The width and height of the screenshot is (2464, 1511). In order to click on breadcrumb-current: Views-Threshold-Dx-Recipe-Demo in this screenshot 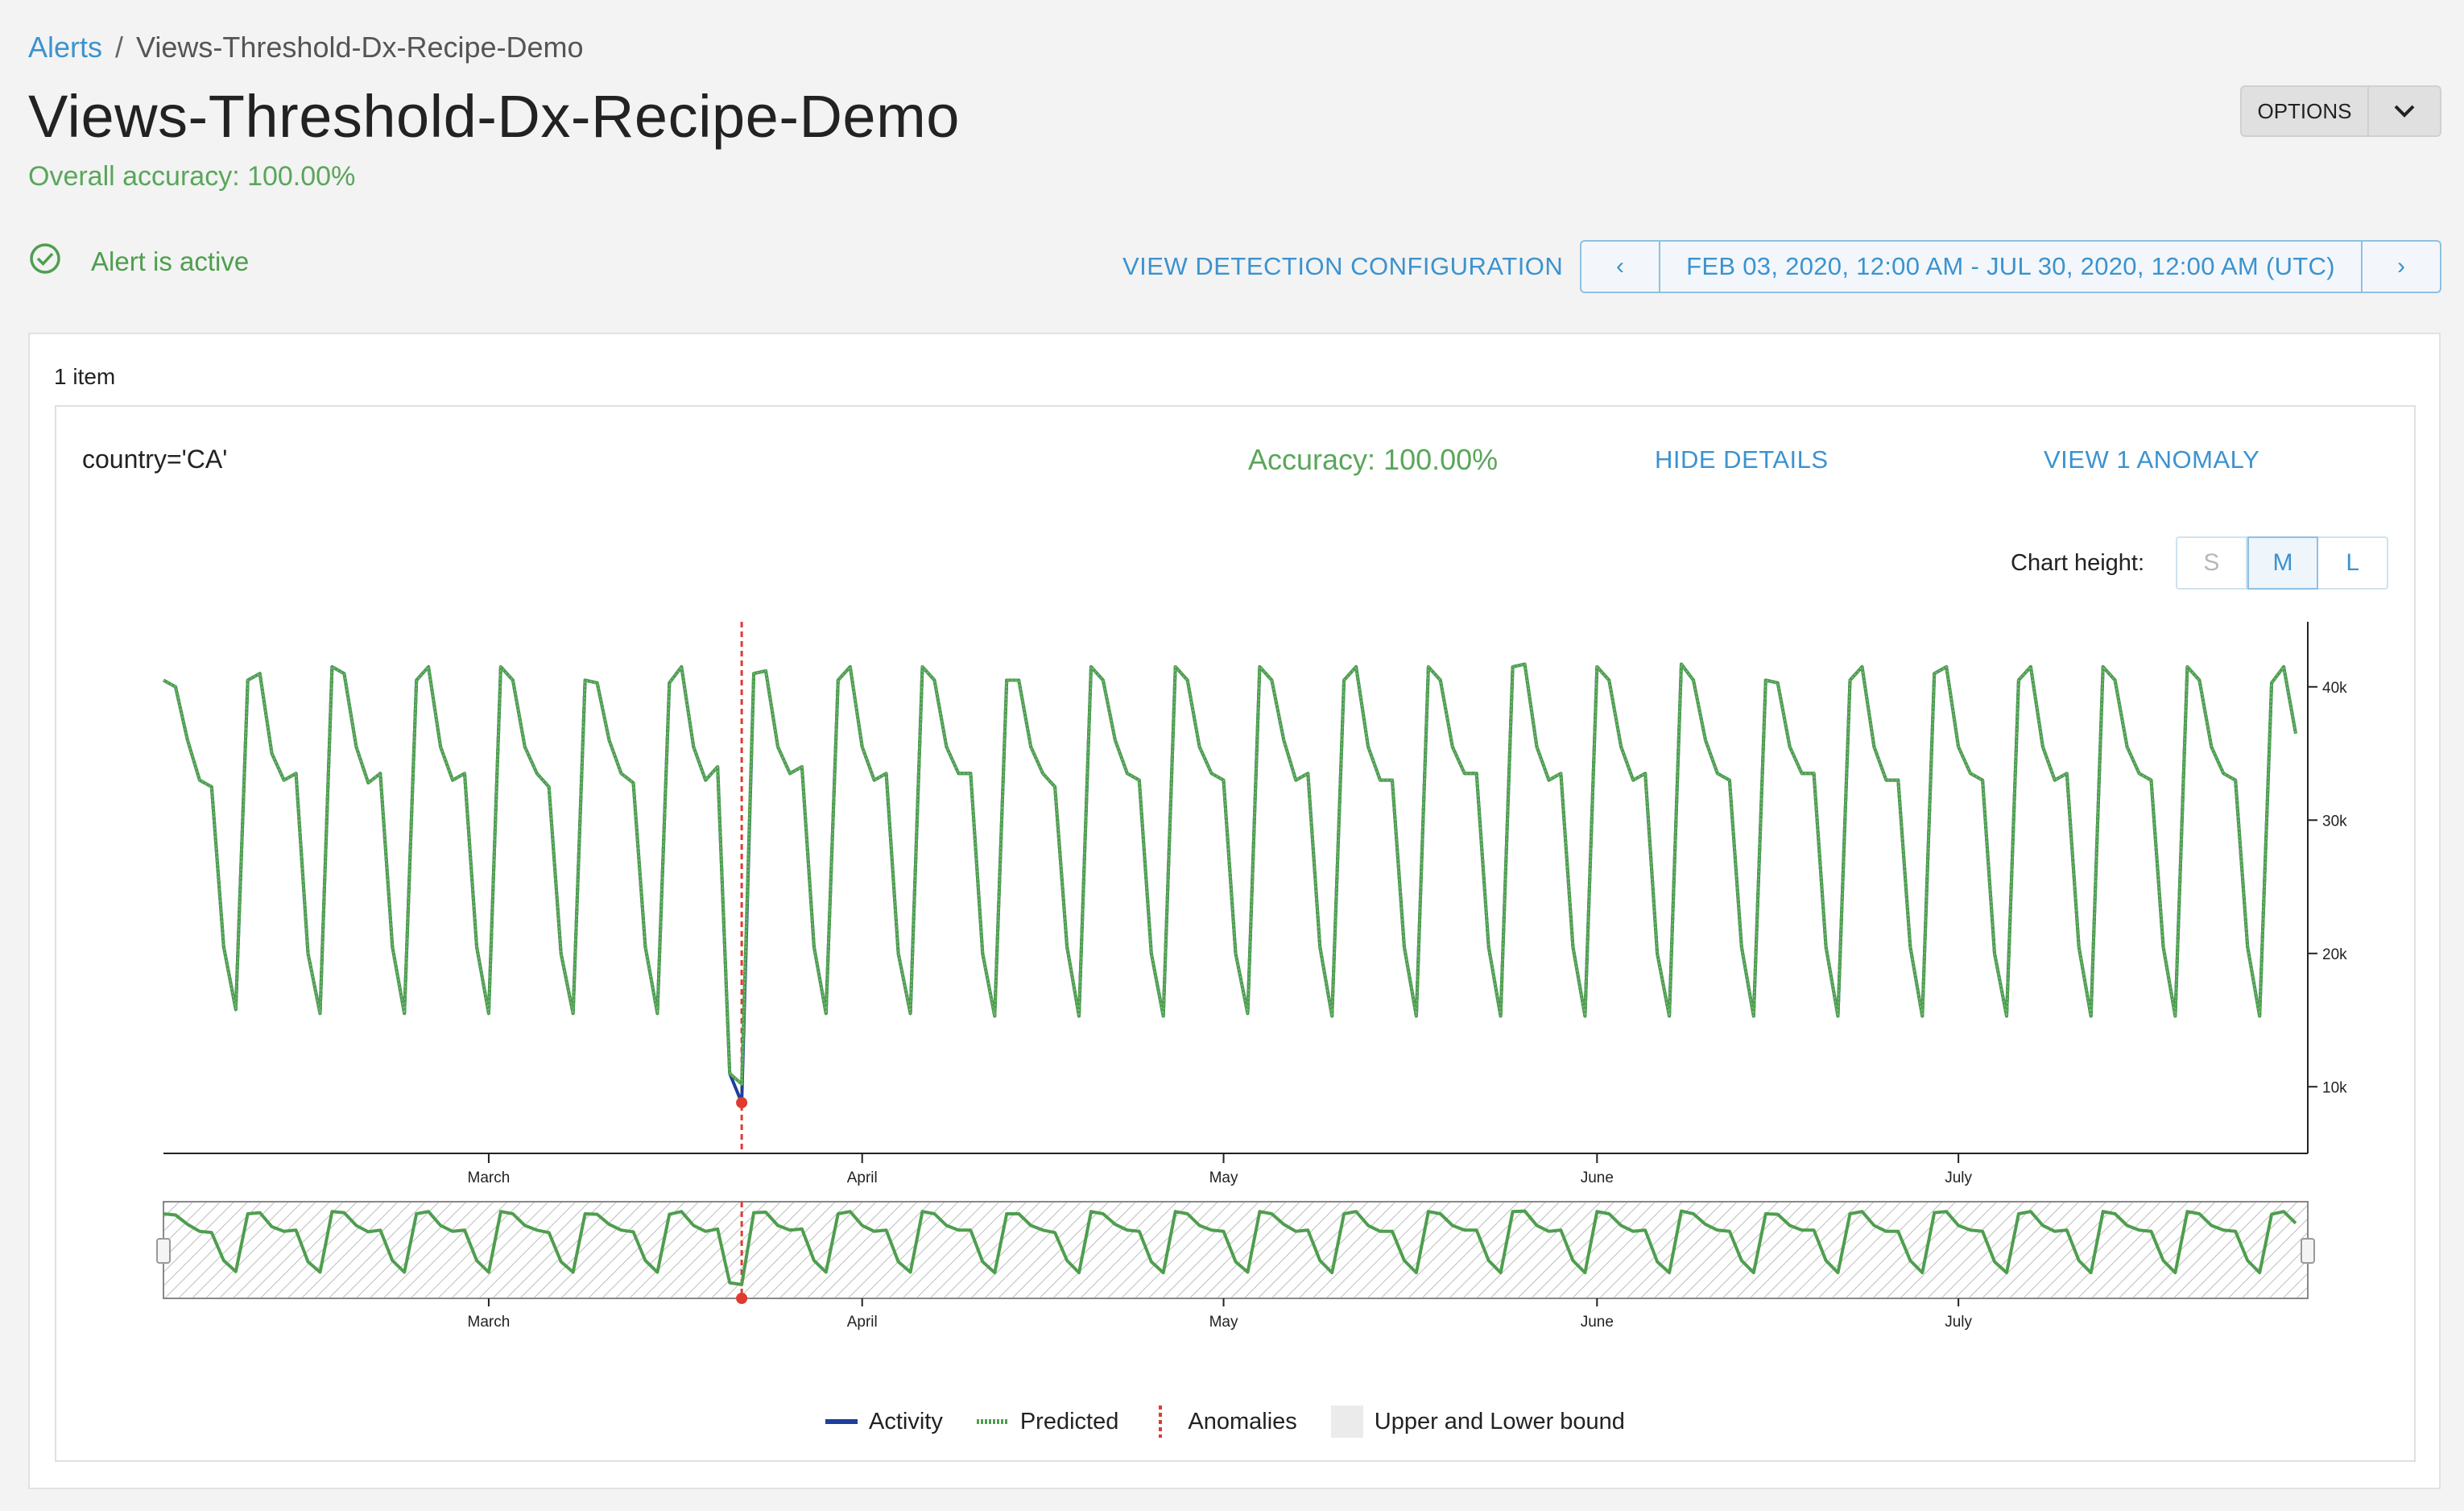, I will do `click(360, 47)`.